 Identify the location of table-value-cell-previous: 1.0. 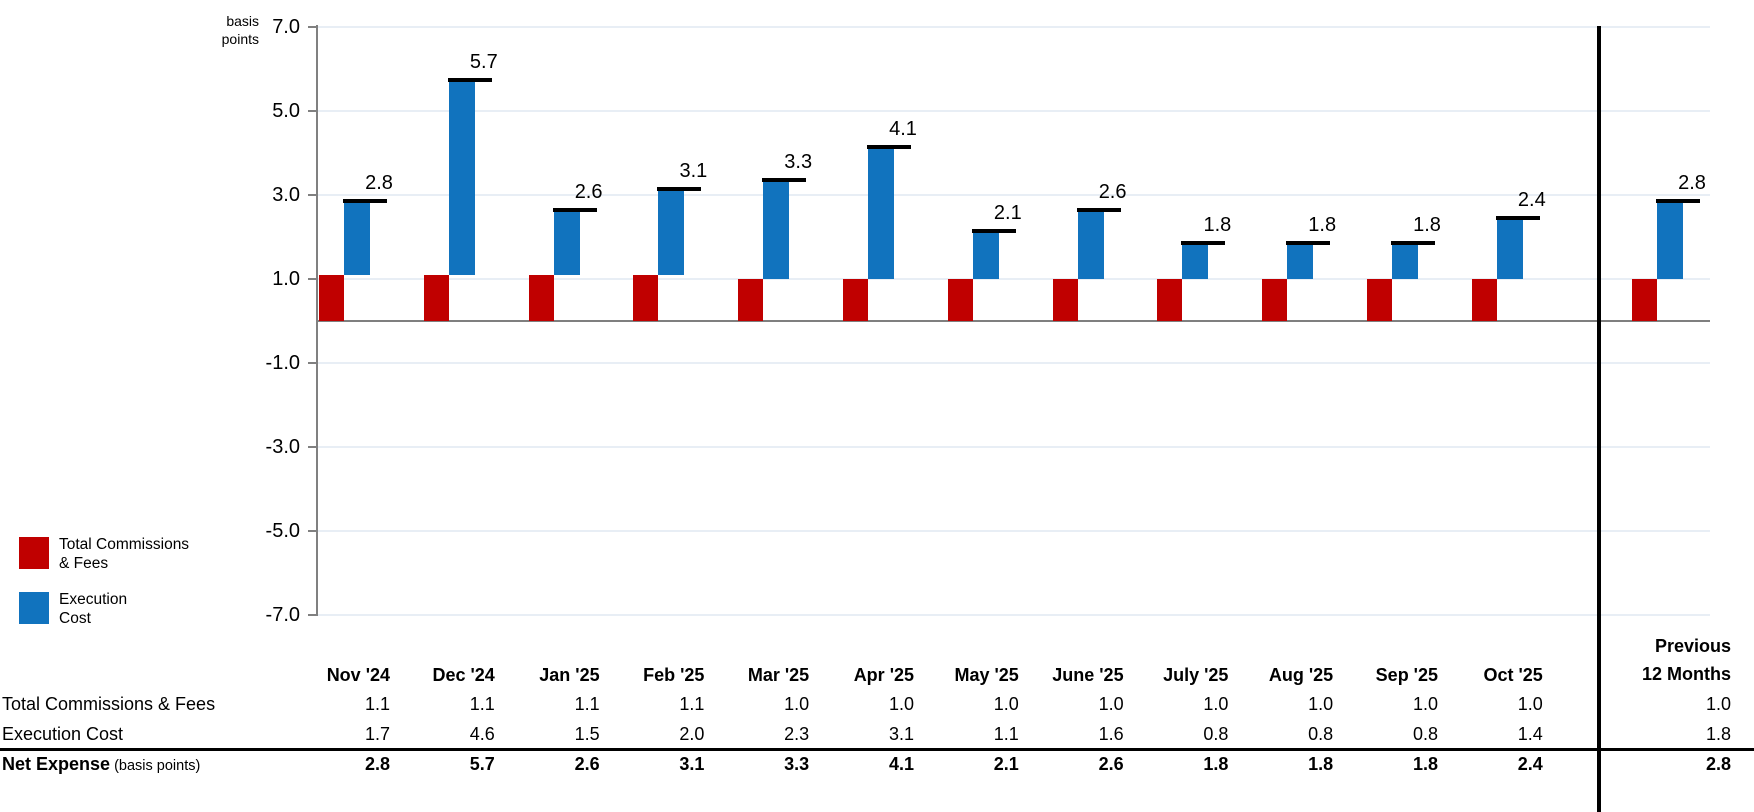
(1718, 704).